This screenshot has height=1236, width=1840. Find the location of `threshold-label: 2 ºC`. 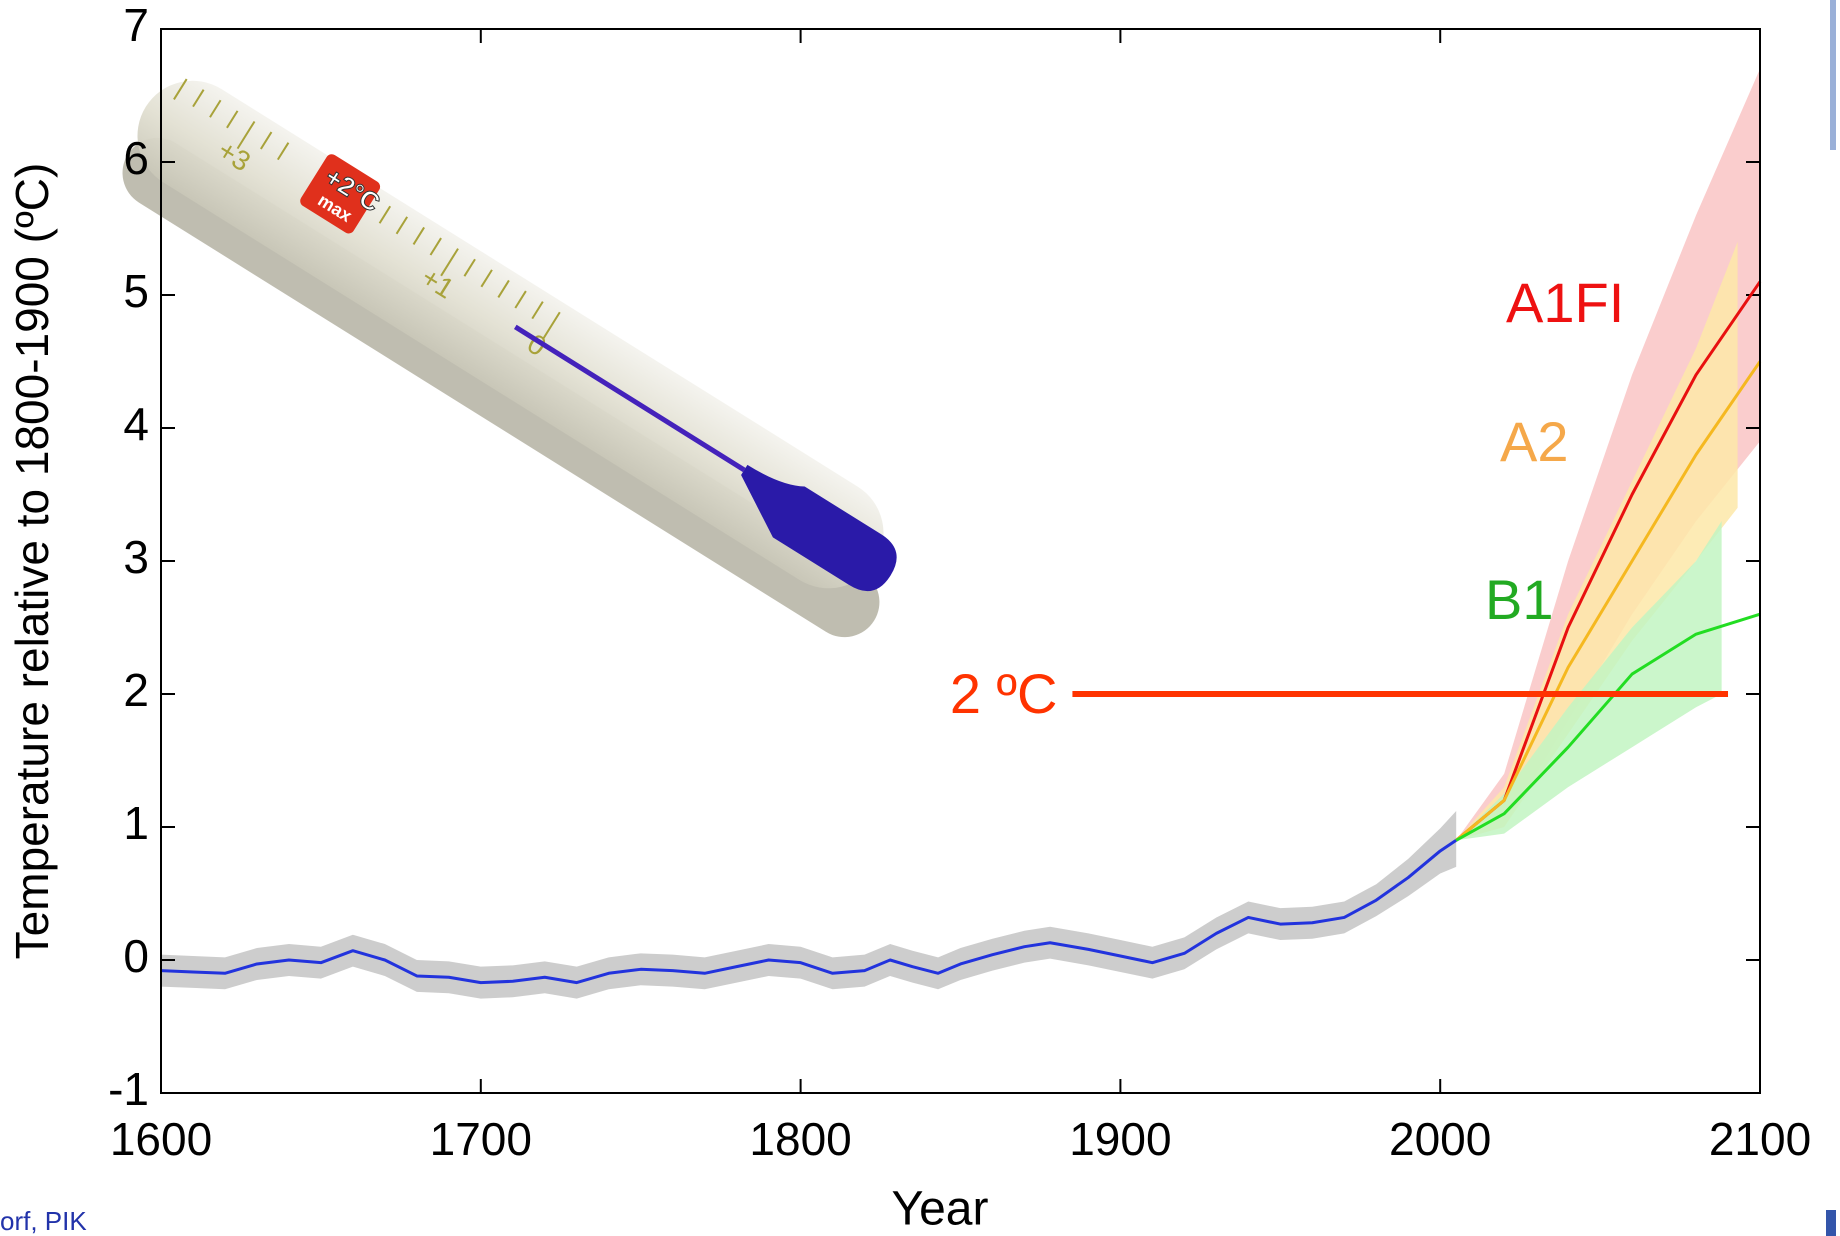

threshold-label: 2 ºC is located at coordinates (1004, 693).